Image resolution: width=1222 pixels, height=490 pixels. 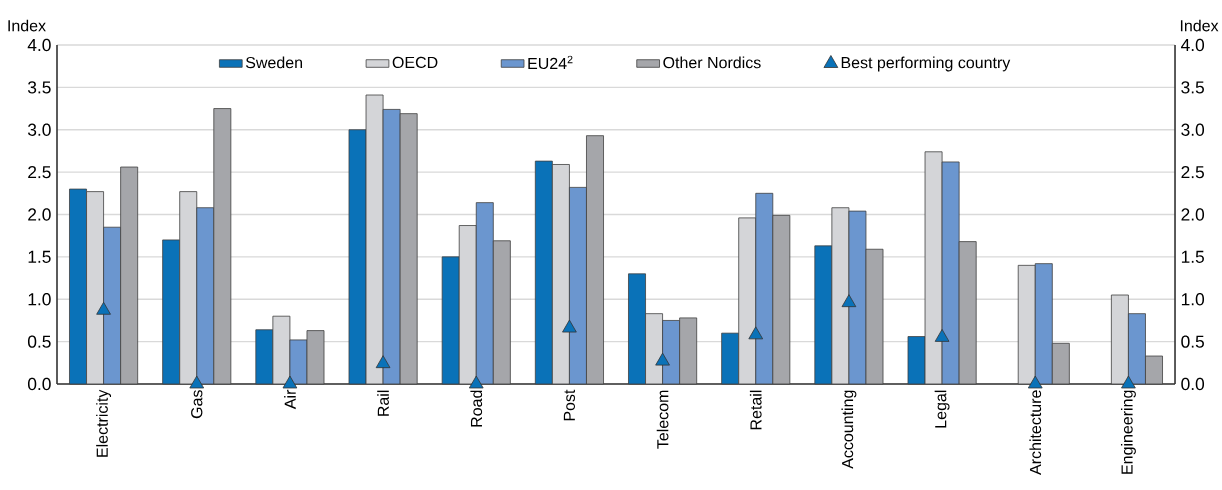 I want to click on x-tick-label: Gas, so click(x=197, y=404).